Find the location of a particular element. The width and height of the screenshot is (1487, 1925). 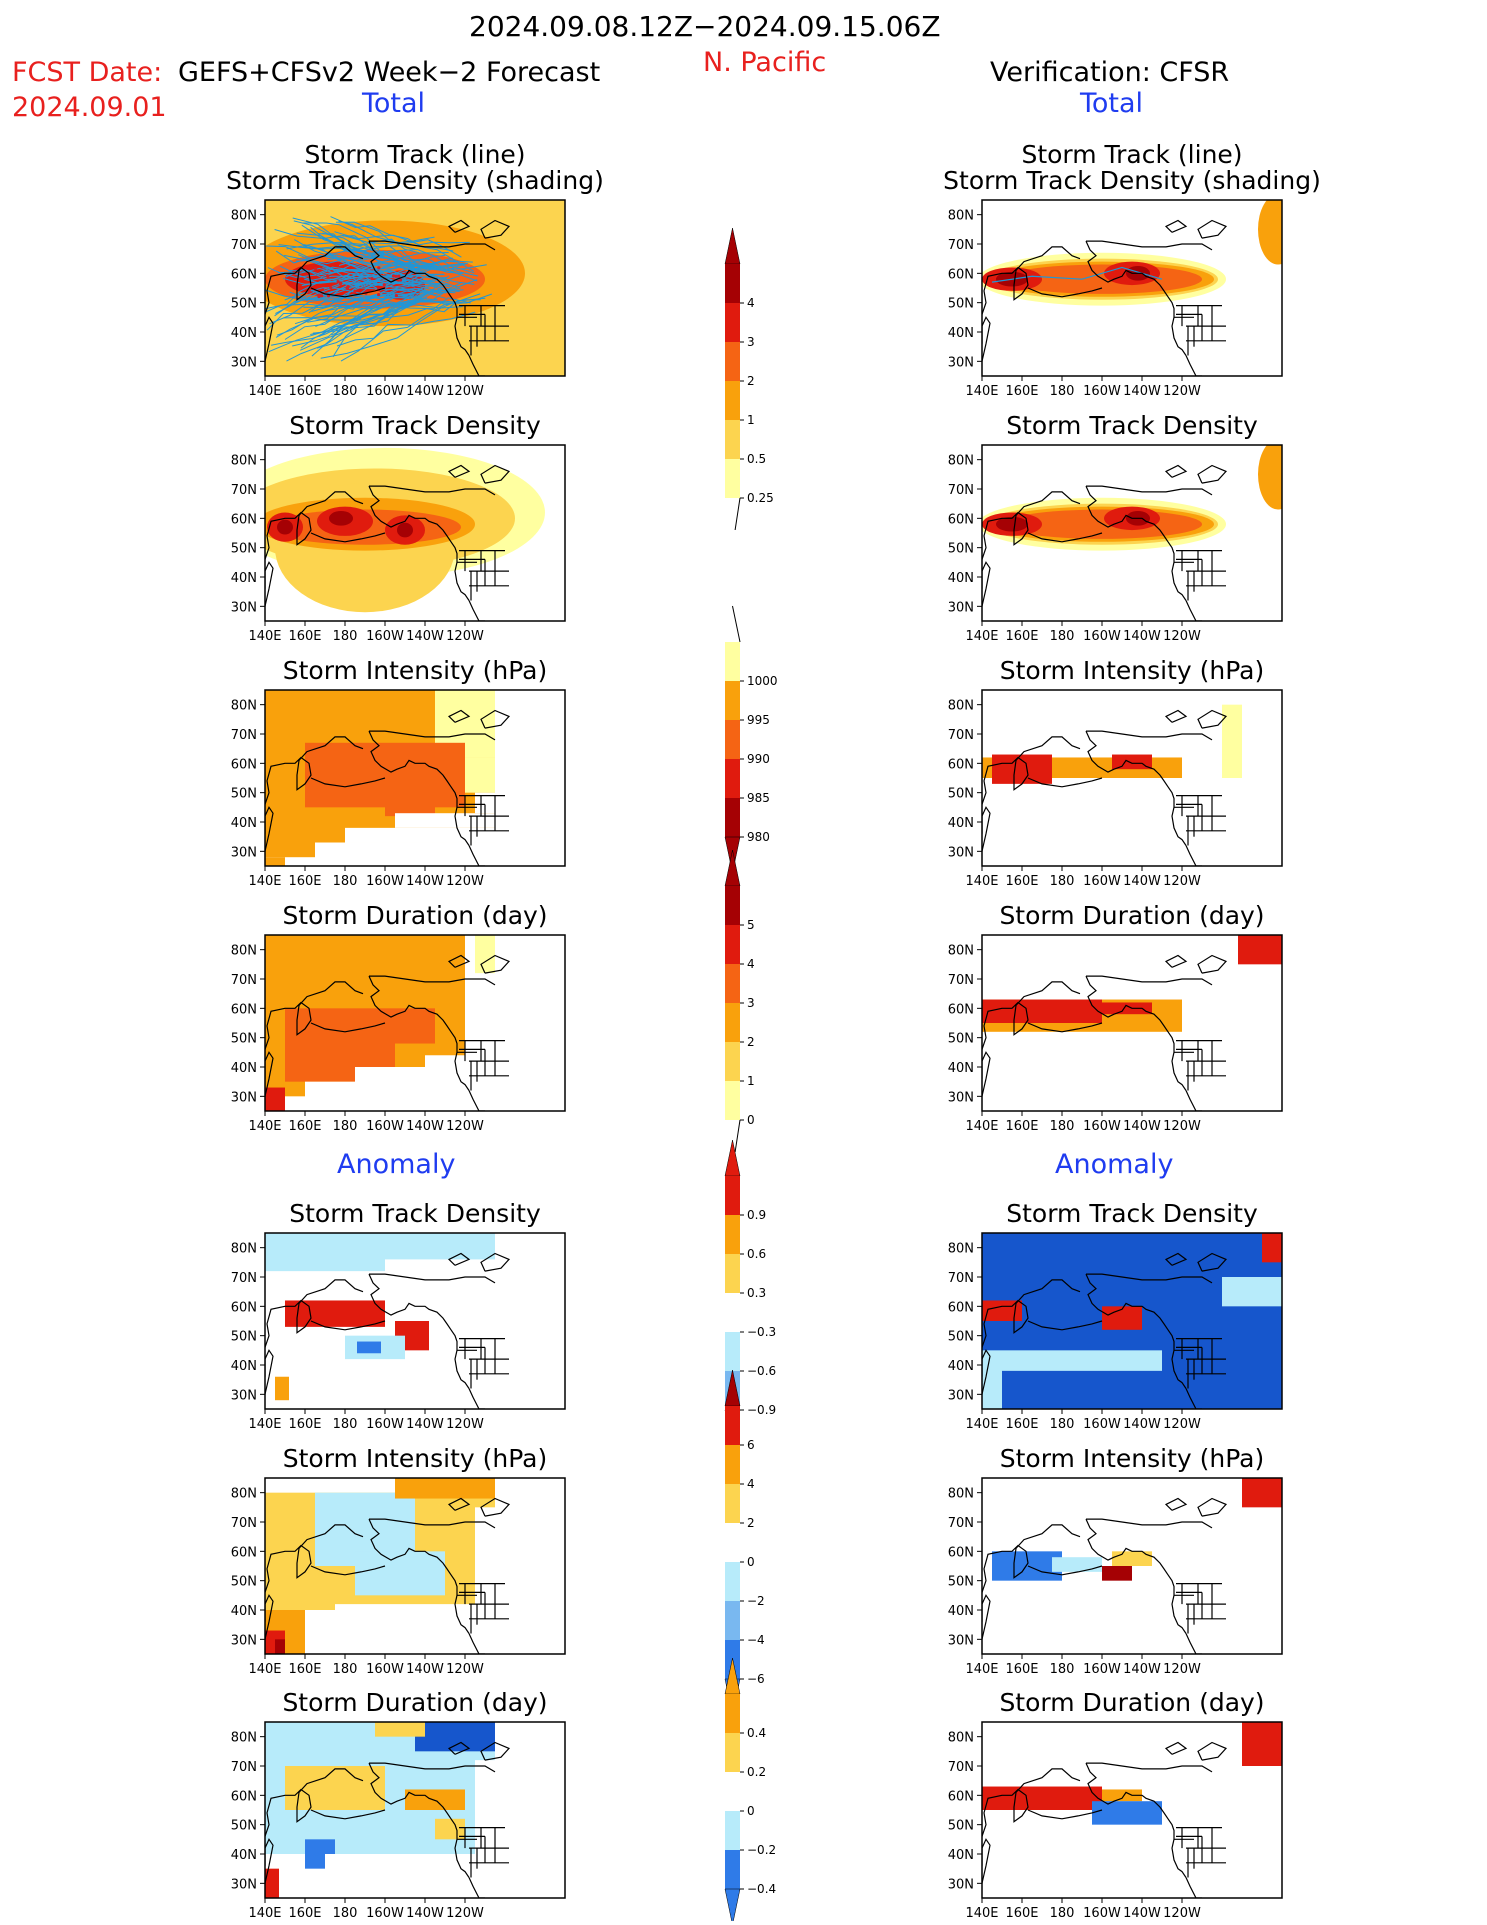

lon-tick-label: 120W is located at coordinates (465, 881).